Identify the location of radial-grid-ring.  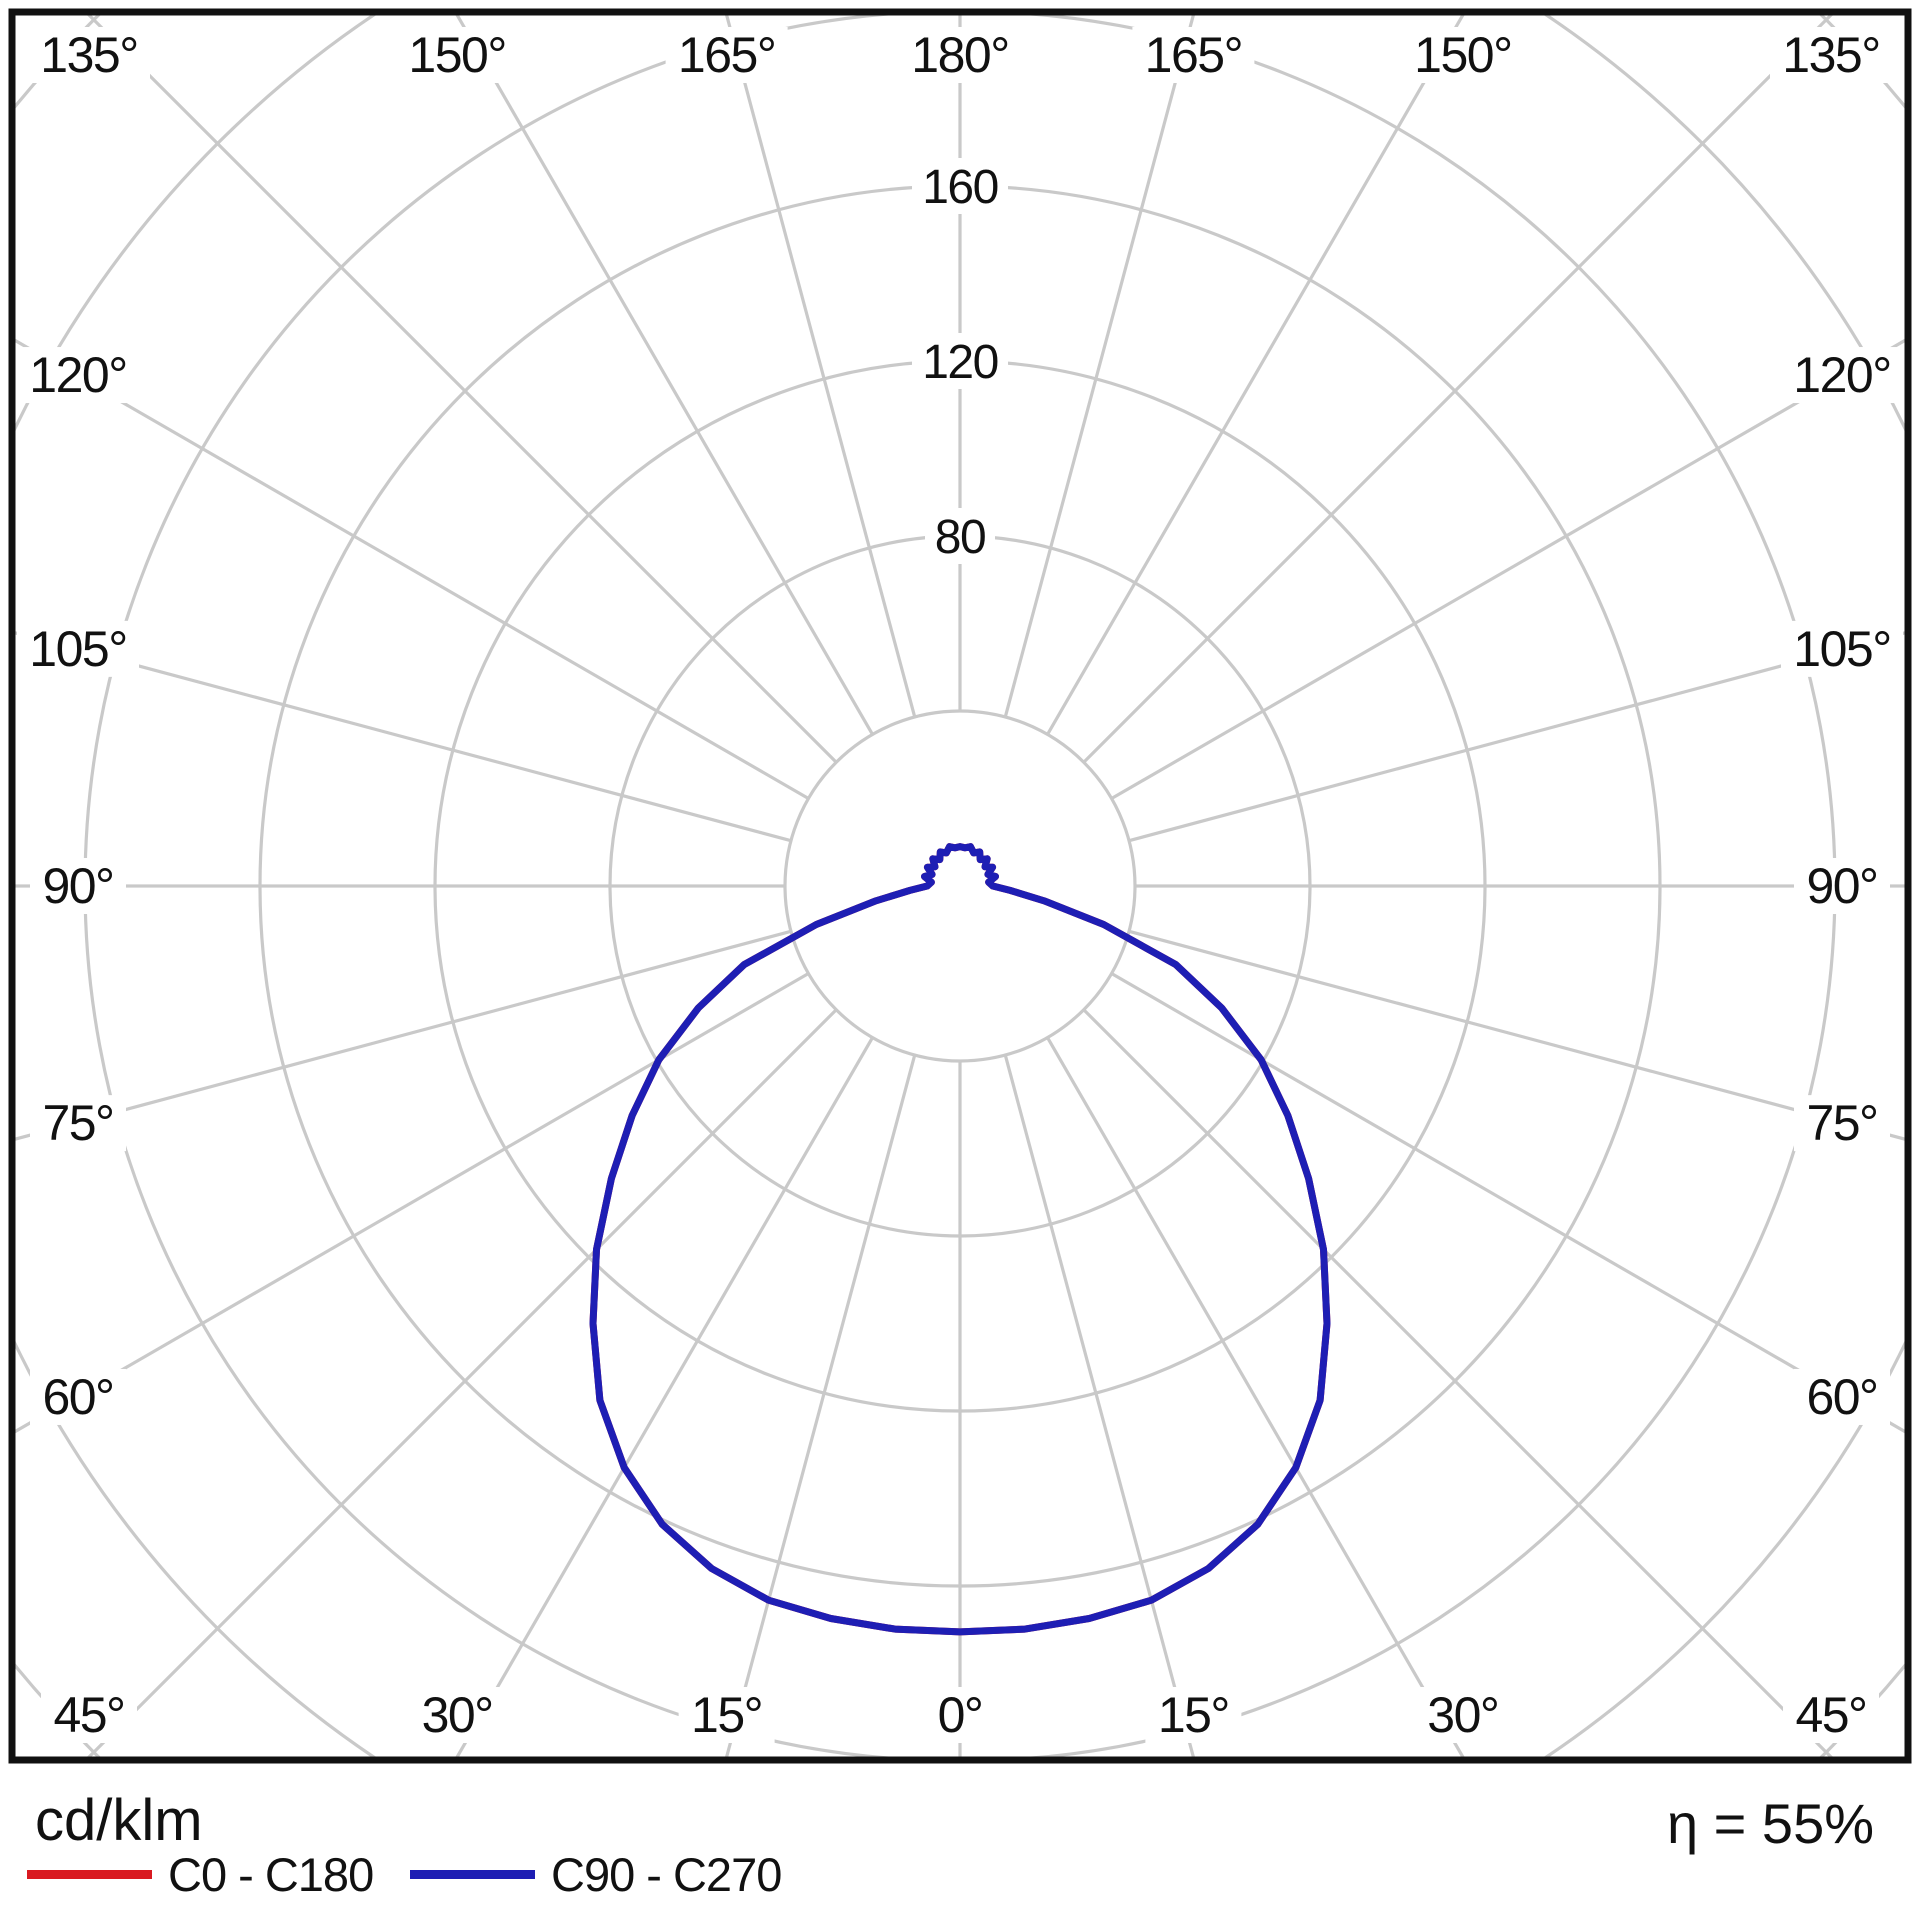
(960, 886).